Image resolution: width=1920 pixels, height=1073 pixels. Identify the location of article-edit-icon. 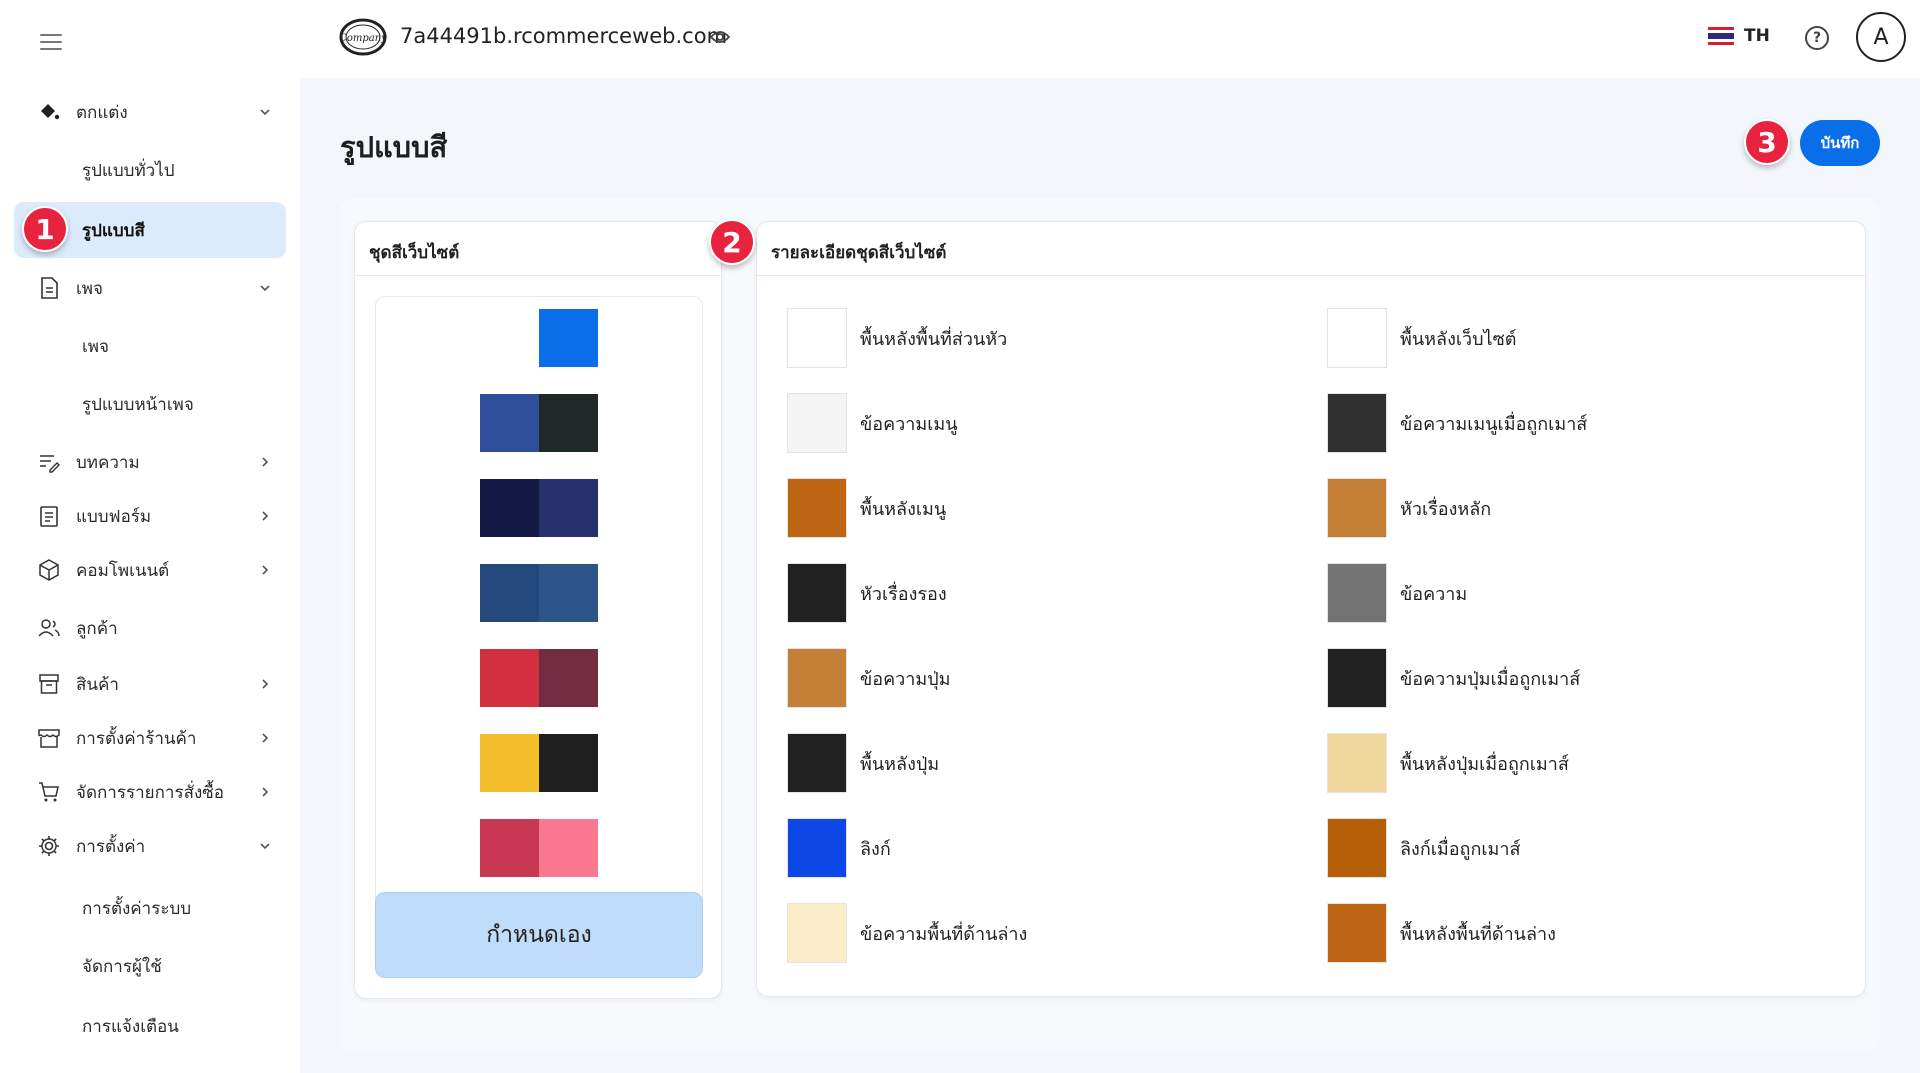
(49, 462).